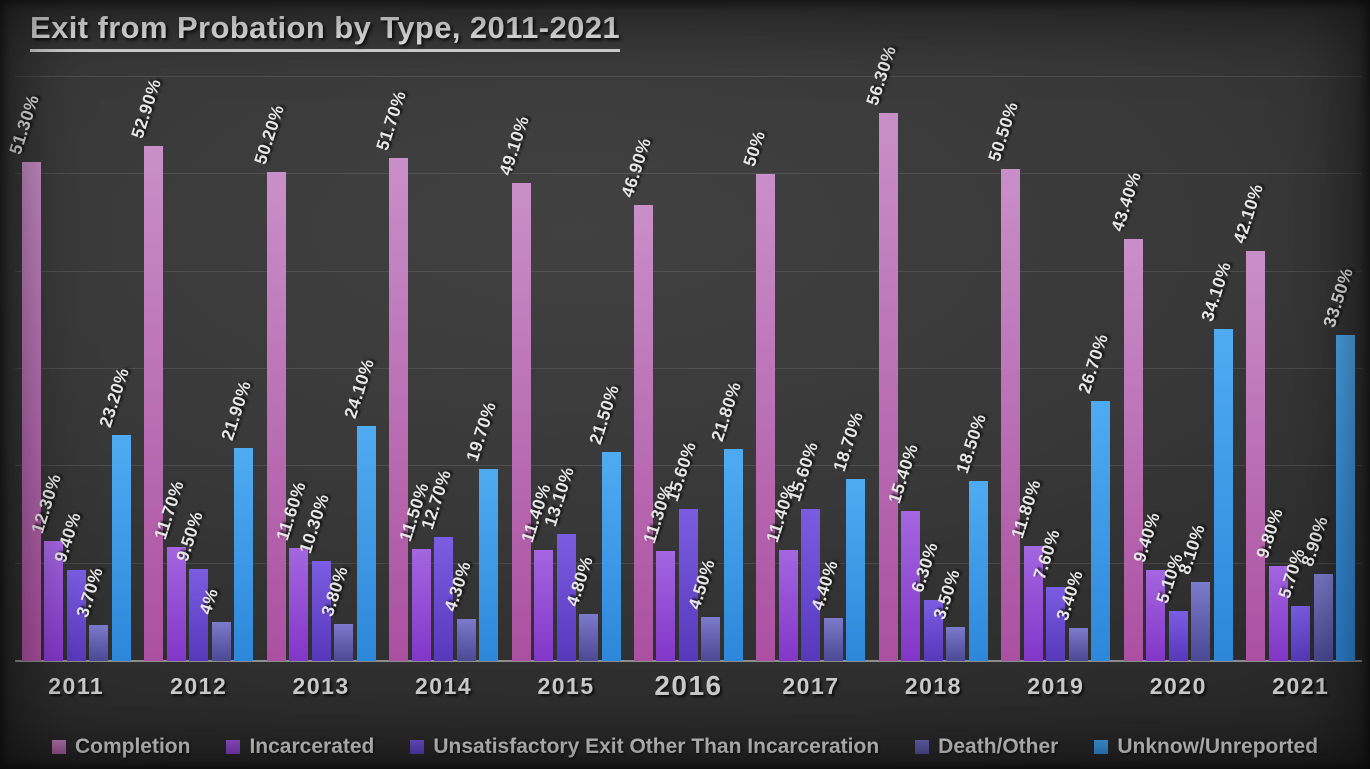  I want to click on bar-2011-completion, so click(31, 411).